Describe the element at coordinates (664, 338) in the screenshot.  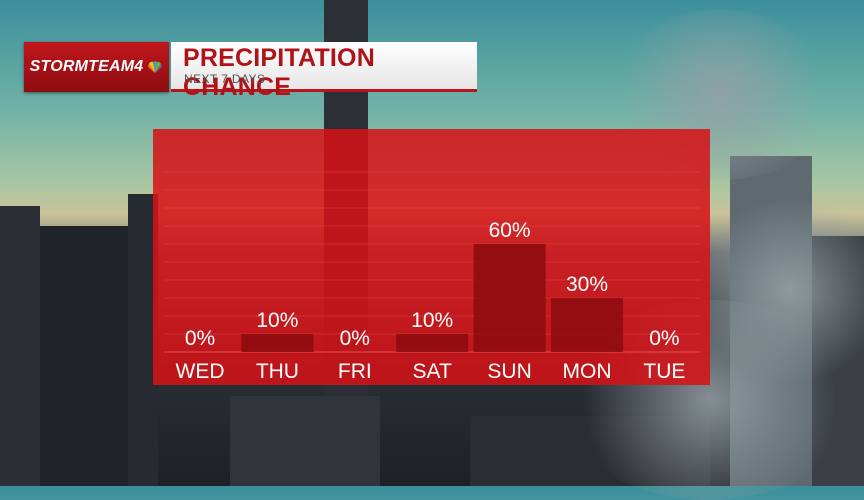
I see `value-label-tue: 0%` at that location.